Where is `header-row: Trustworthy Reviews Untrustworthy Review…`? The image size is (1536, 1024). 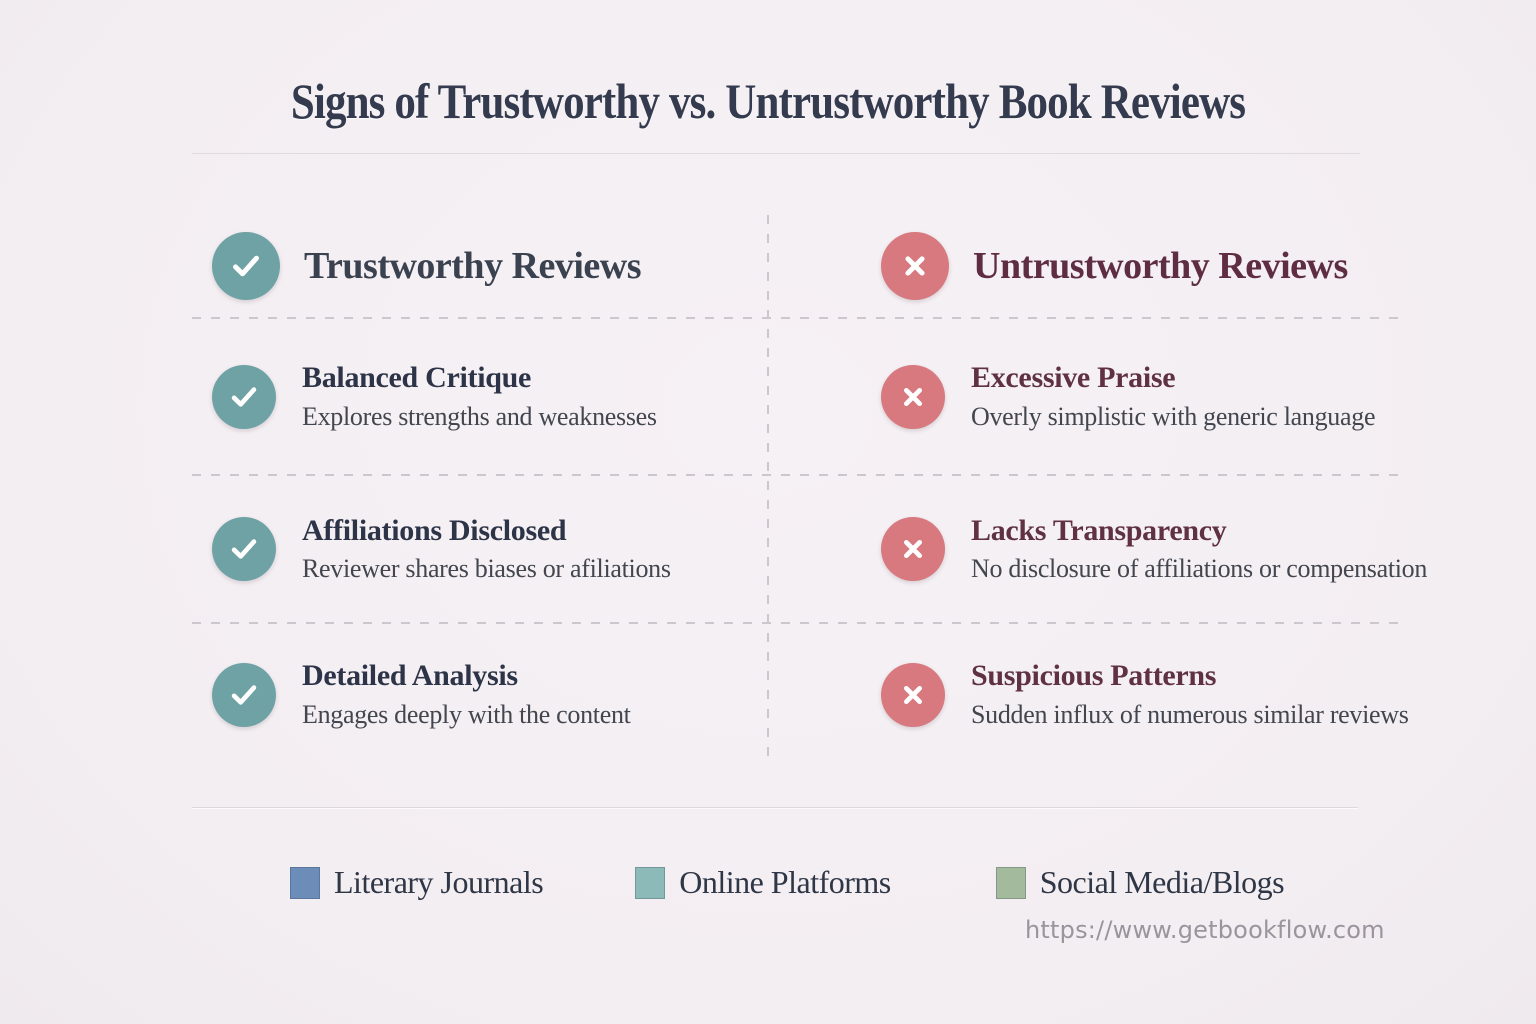
header-row: Trustworthy Reviews Untrustworthy Review… is located at coordinates (796, 266).